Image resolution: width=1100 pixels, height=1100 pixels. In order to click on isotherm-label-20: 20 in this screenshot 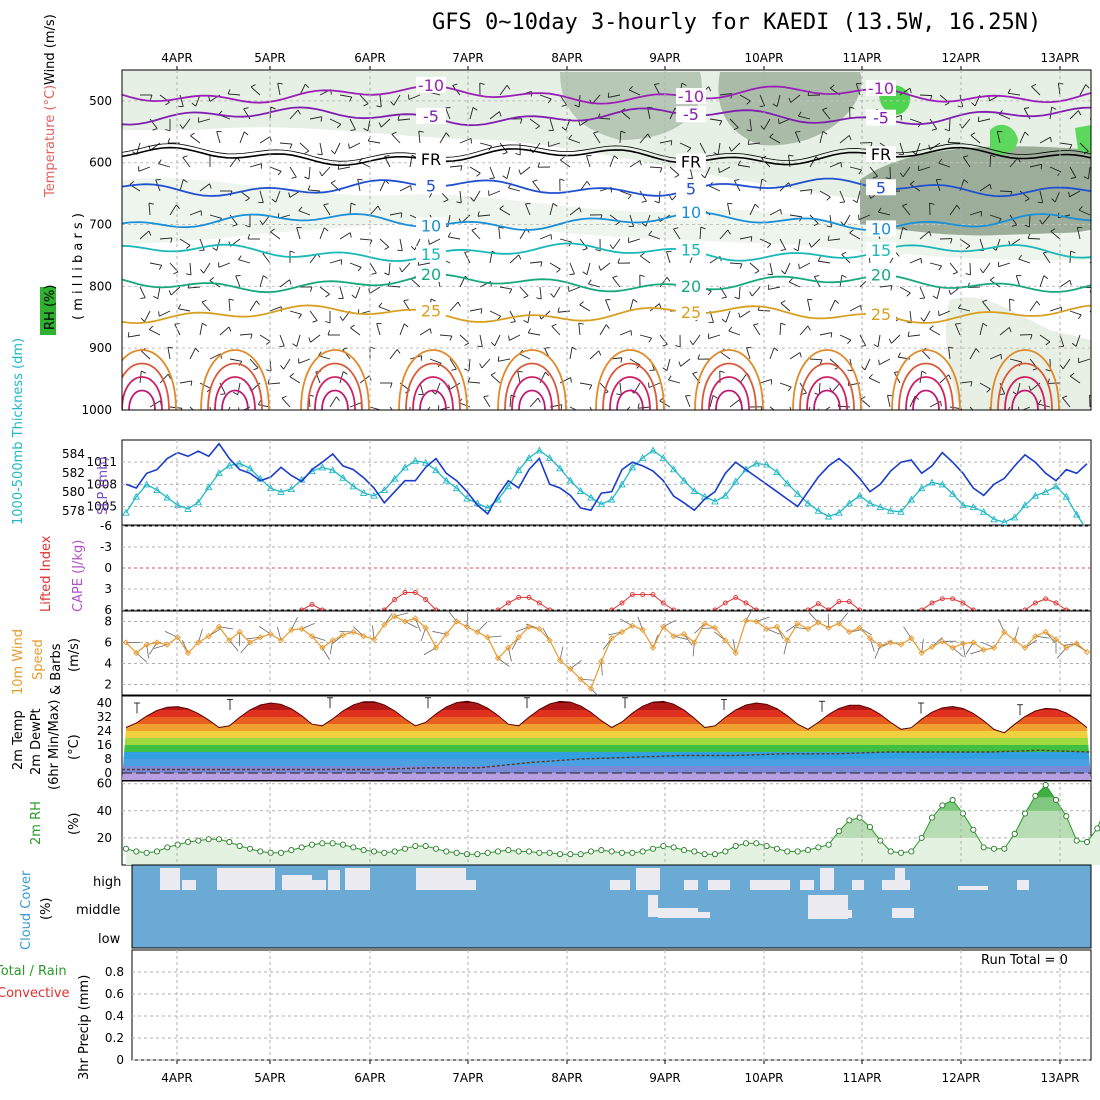, I will do `click(431, 274)`.